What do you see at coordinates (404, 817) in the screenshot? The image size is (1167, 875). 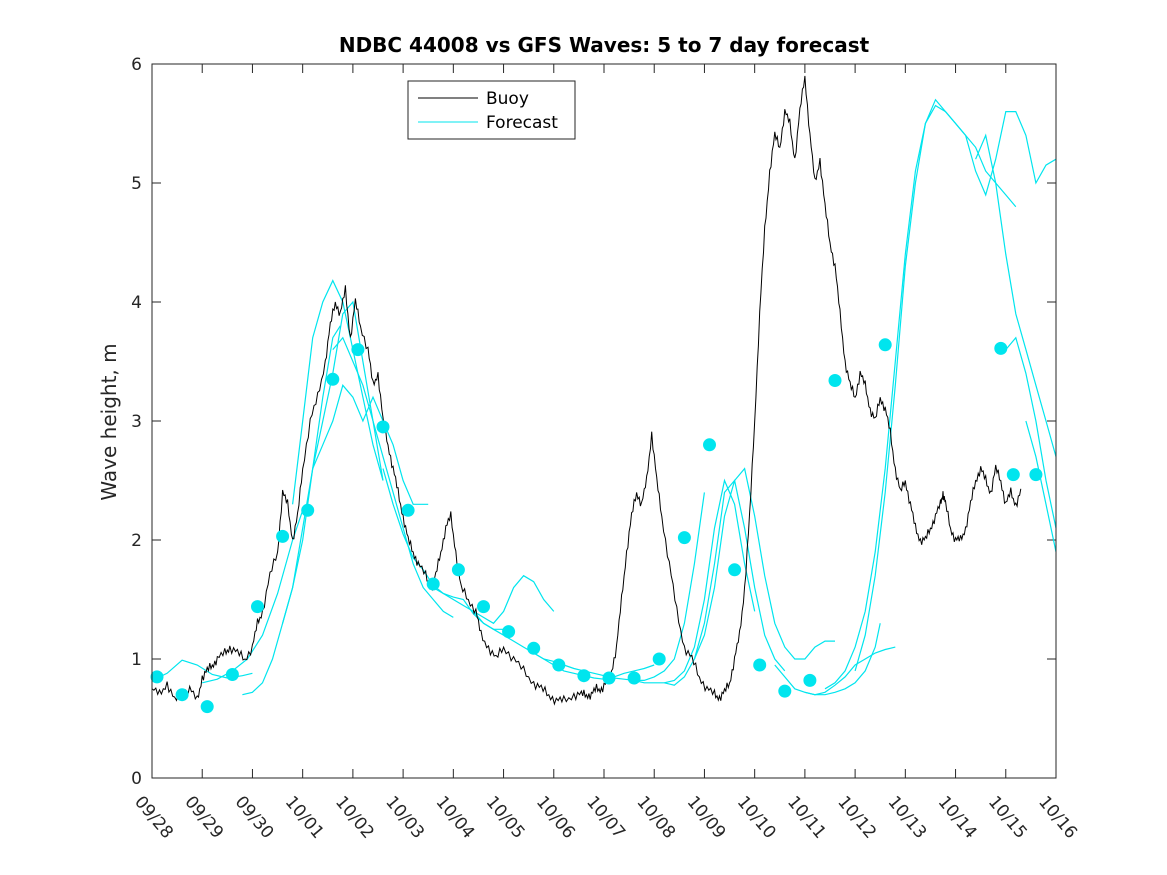 I see `x-tick-label: 10/03` at bounding box center [404, 817].